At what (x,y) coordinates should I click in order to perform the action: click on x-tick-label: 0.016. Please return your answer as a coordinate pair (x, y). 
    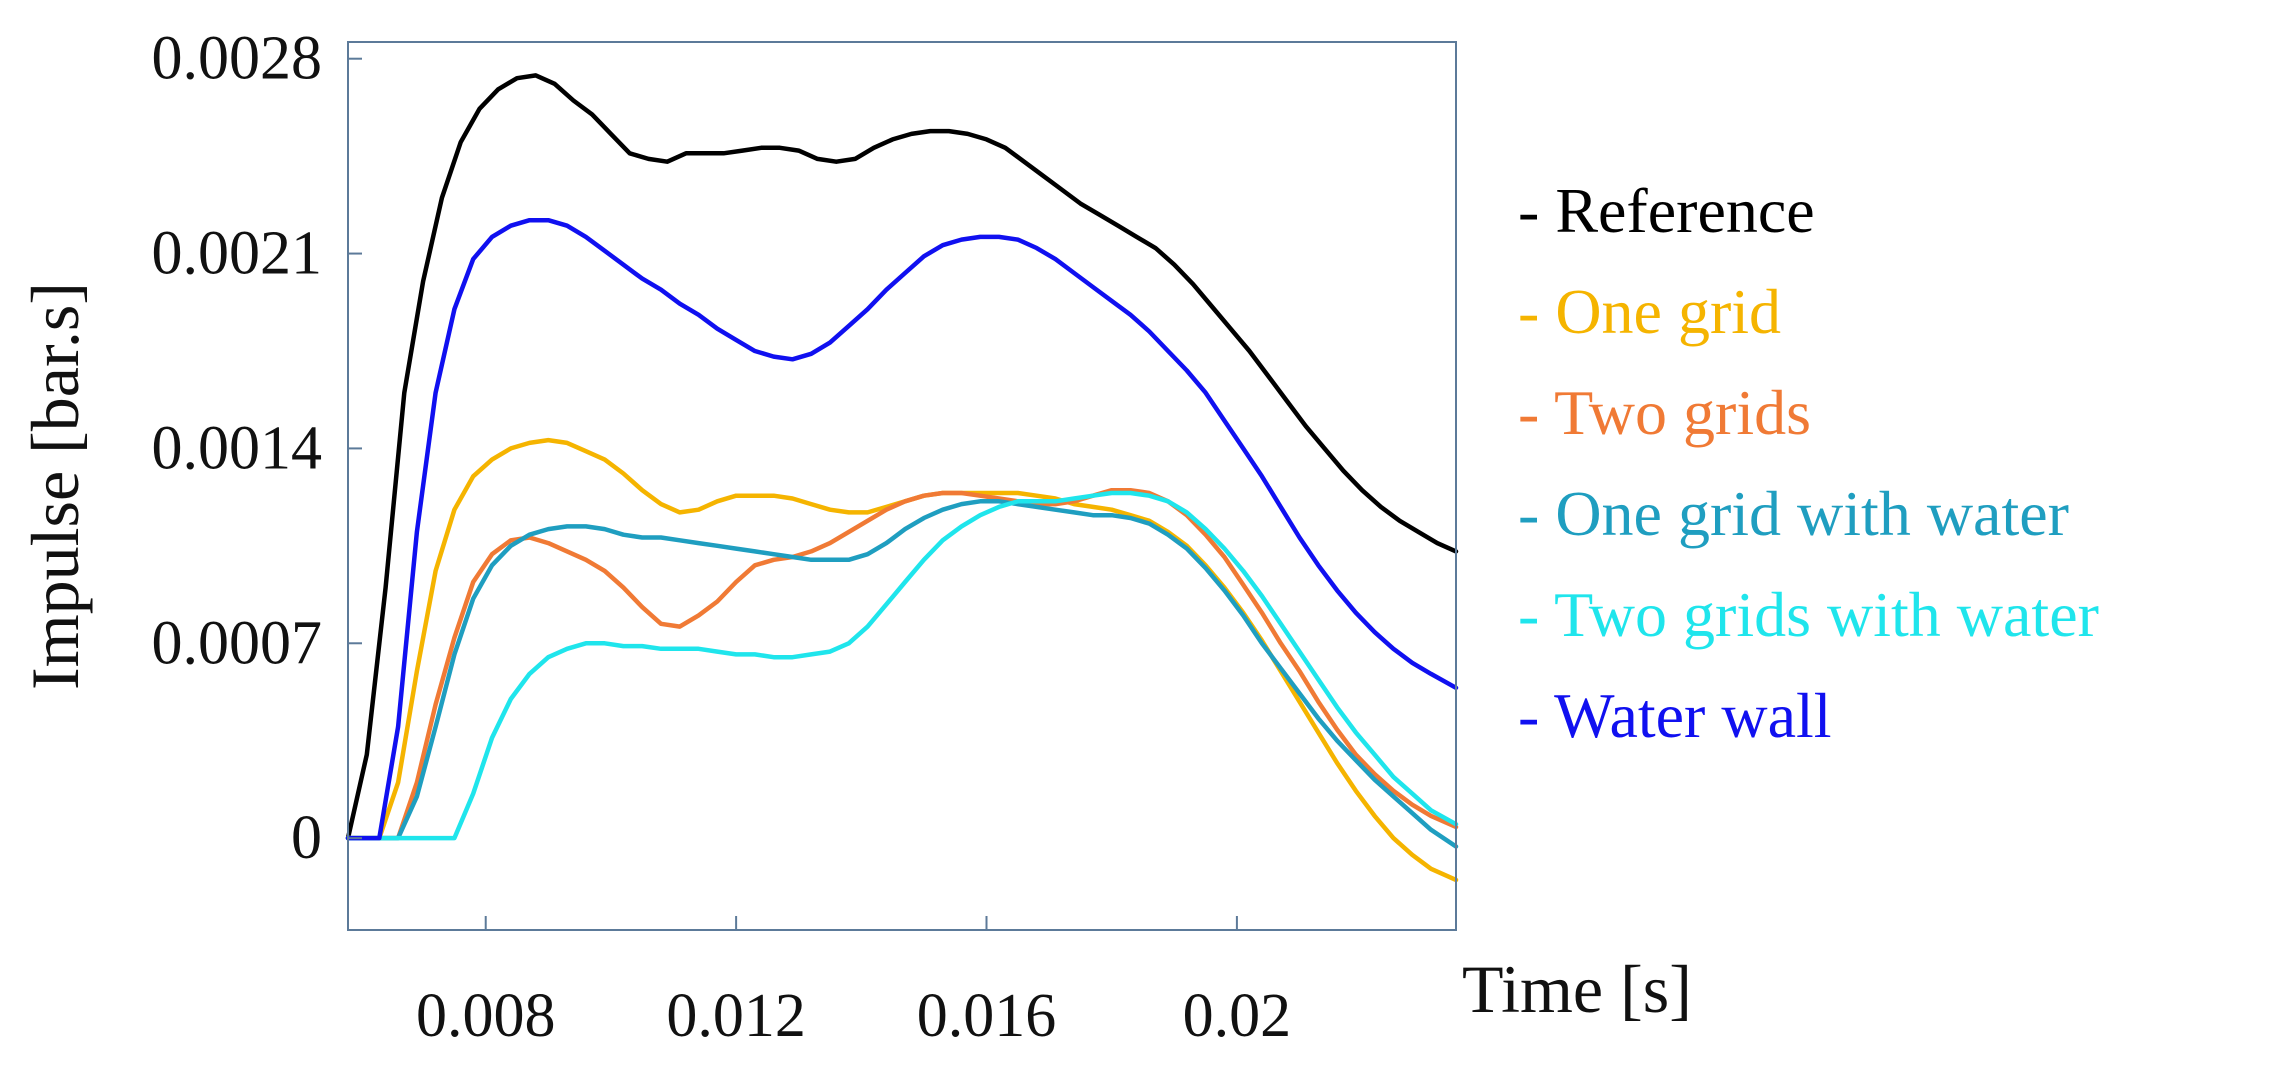
    Looking at the image, I should click on (987, 1016).